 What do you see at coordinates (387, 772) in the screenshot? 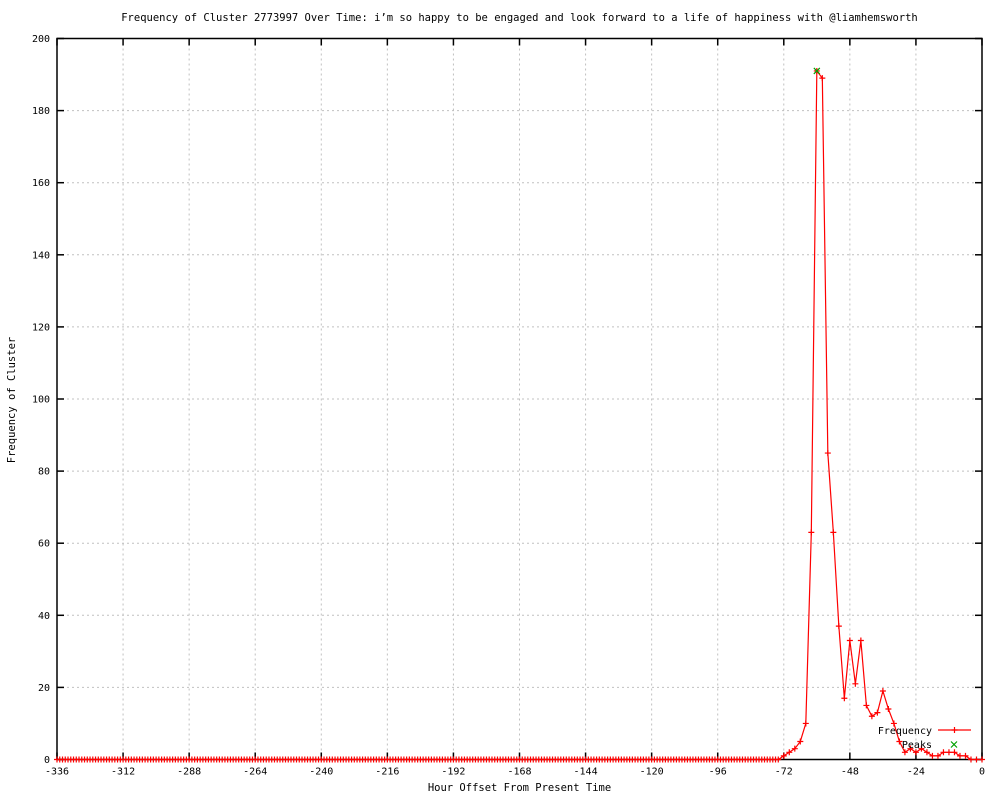
I see `x-tick-label: -216` at bounding box center [387, 772].